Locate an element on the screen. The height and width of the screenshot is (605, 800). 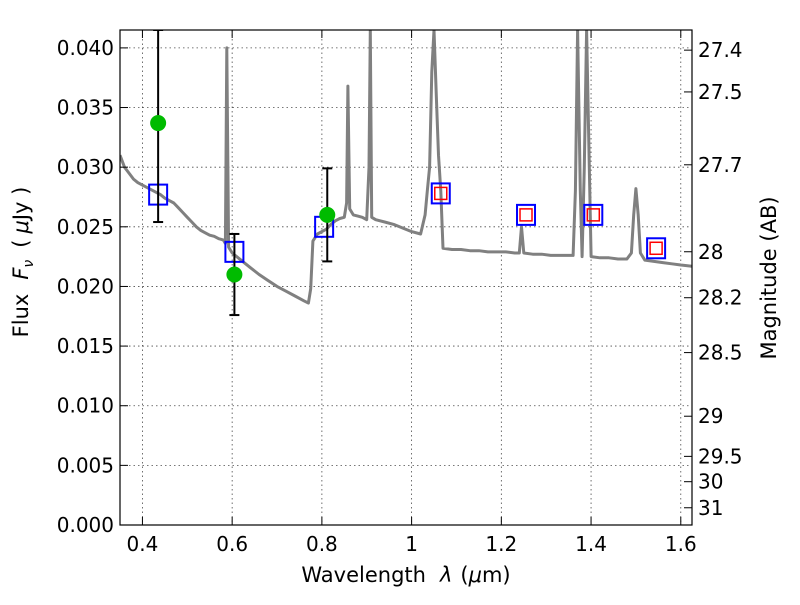
y-tick-label: 0.000 is located at coordinates (85, 525).